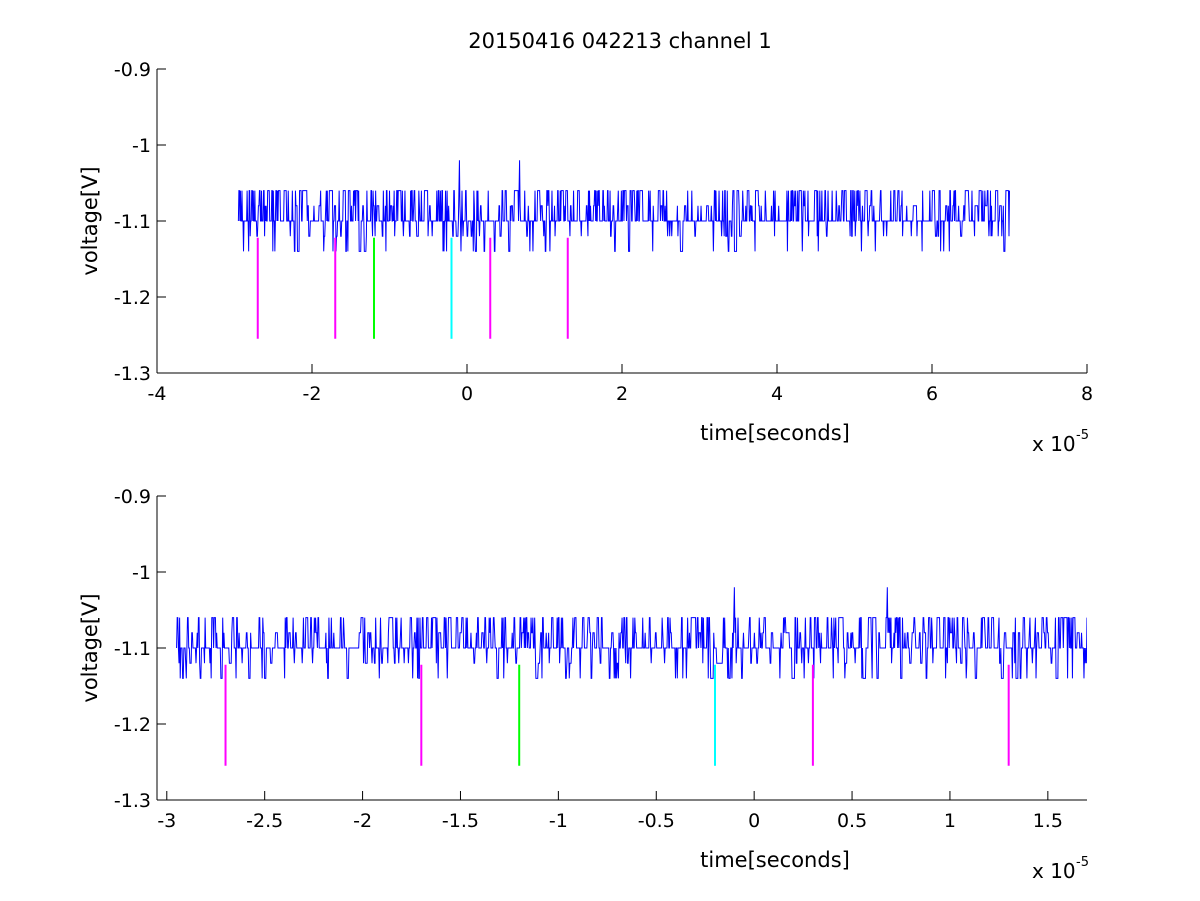 This screenshot has width=1200, height=901. What do you see at coordinates (656, 821) in the screenshot?
I see `x-tick-label: -0.5` at bounding box center [656, 821].